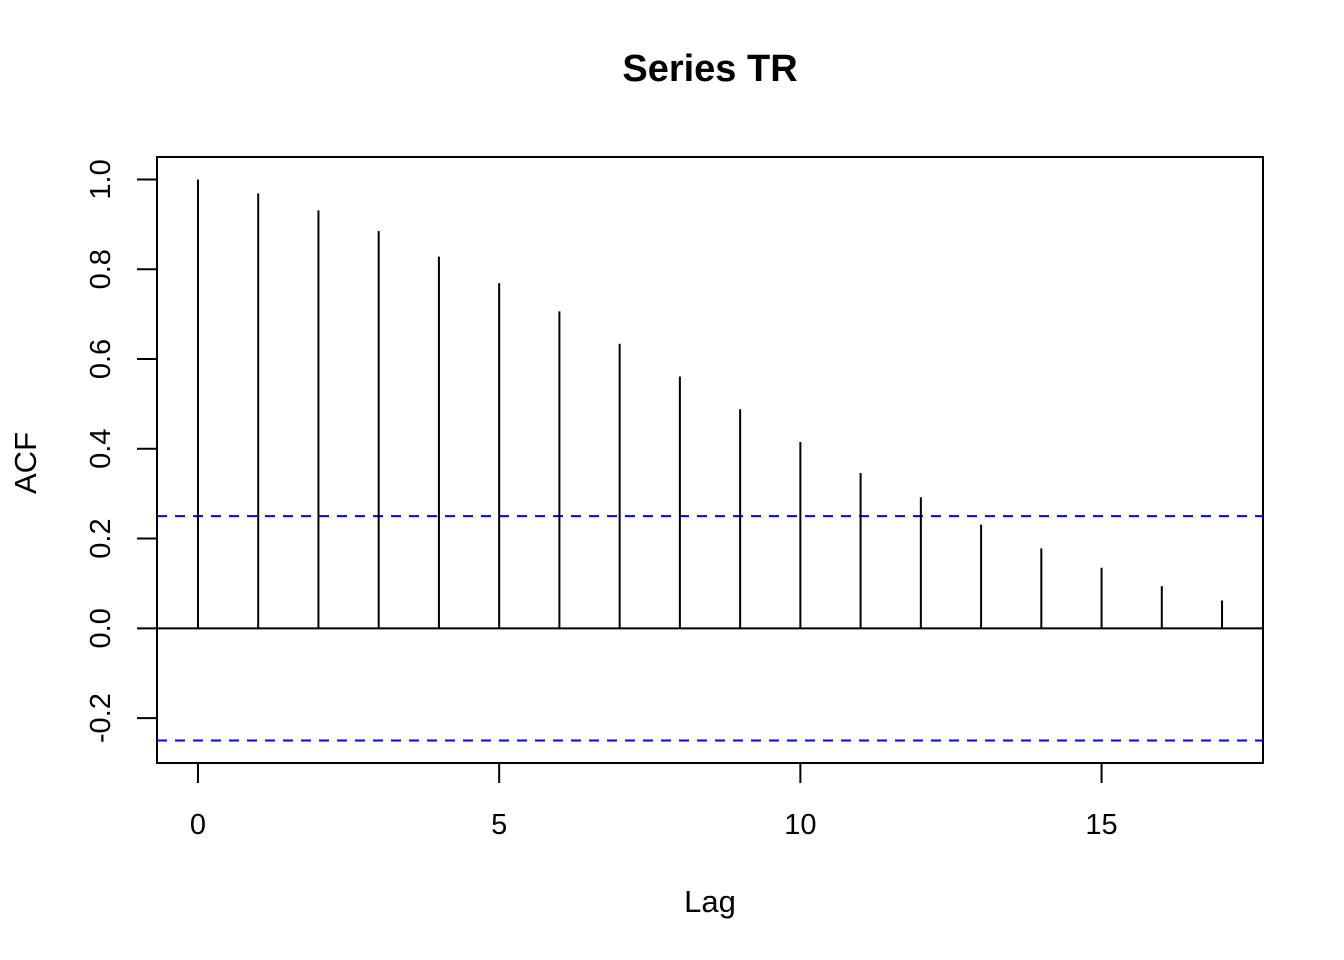 This screenshot has height=960, width=1344. I want to click on y-tick-label: 0.2, so click(101, 538).